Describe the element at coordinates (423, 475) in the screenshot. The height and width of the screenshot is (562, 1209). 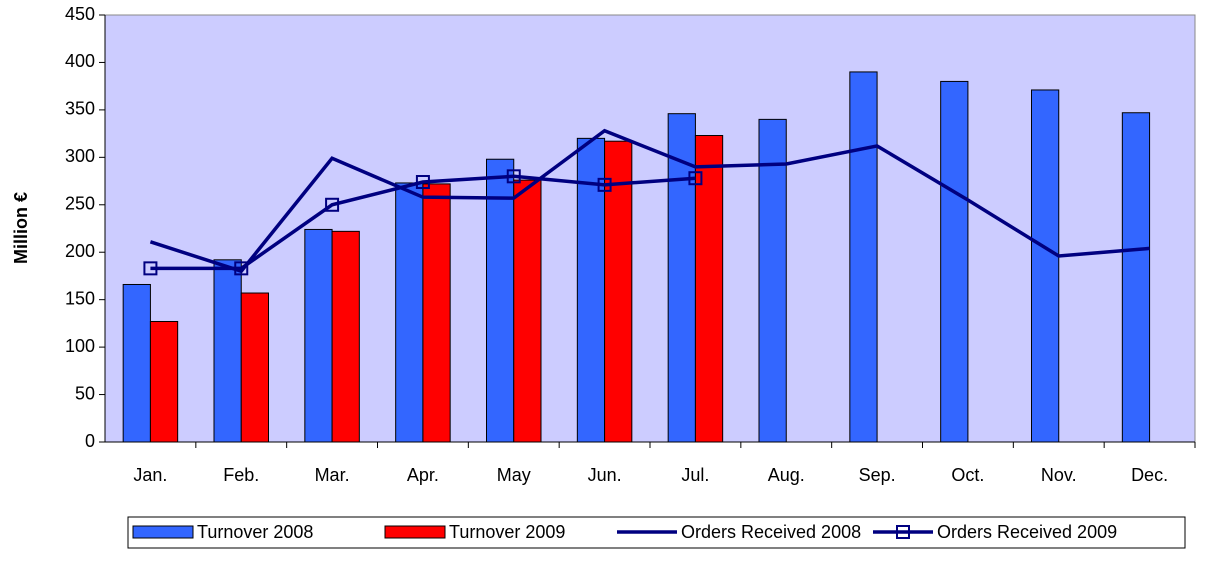
I see `x-tick-label: Apr.` at that location.